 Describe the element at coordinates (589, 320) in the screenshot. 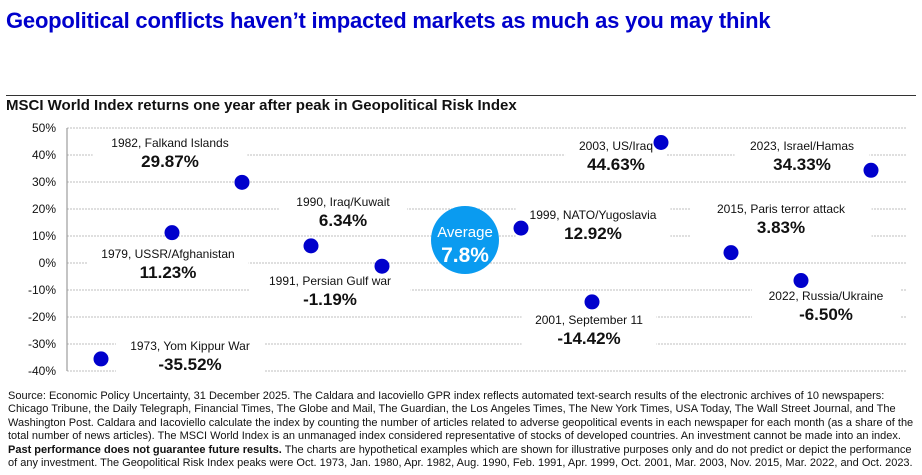

I see `point-event-label: 2001, September 11` at that location.